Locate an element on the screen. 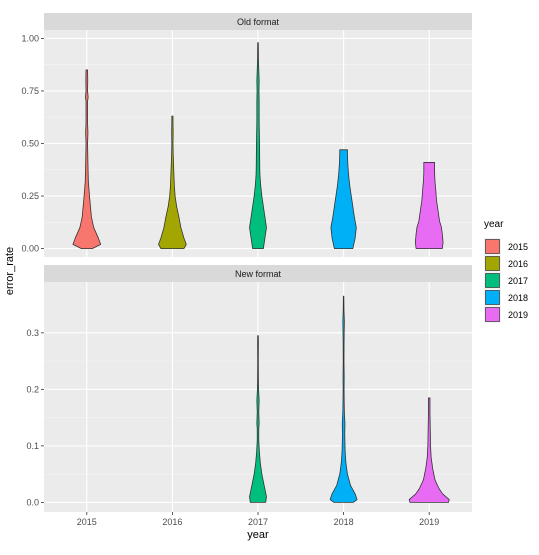  y-tick-label: 0.00 is located at coordinates (30, 249).